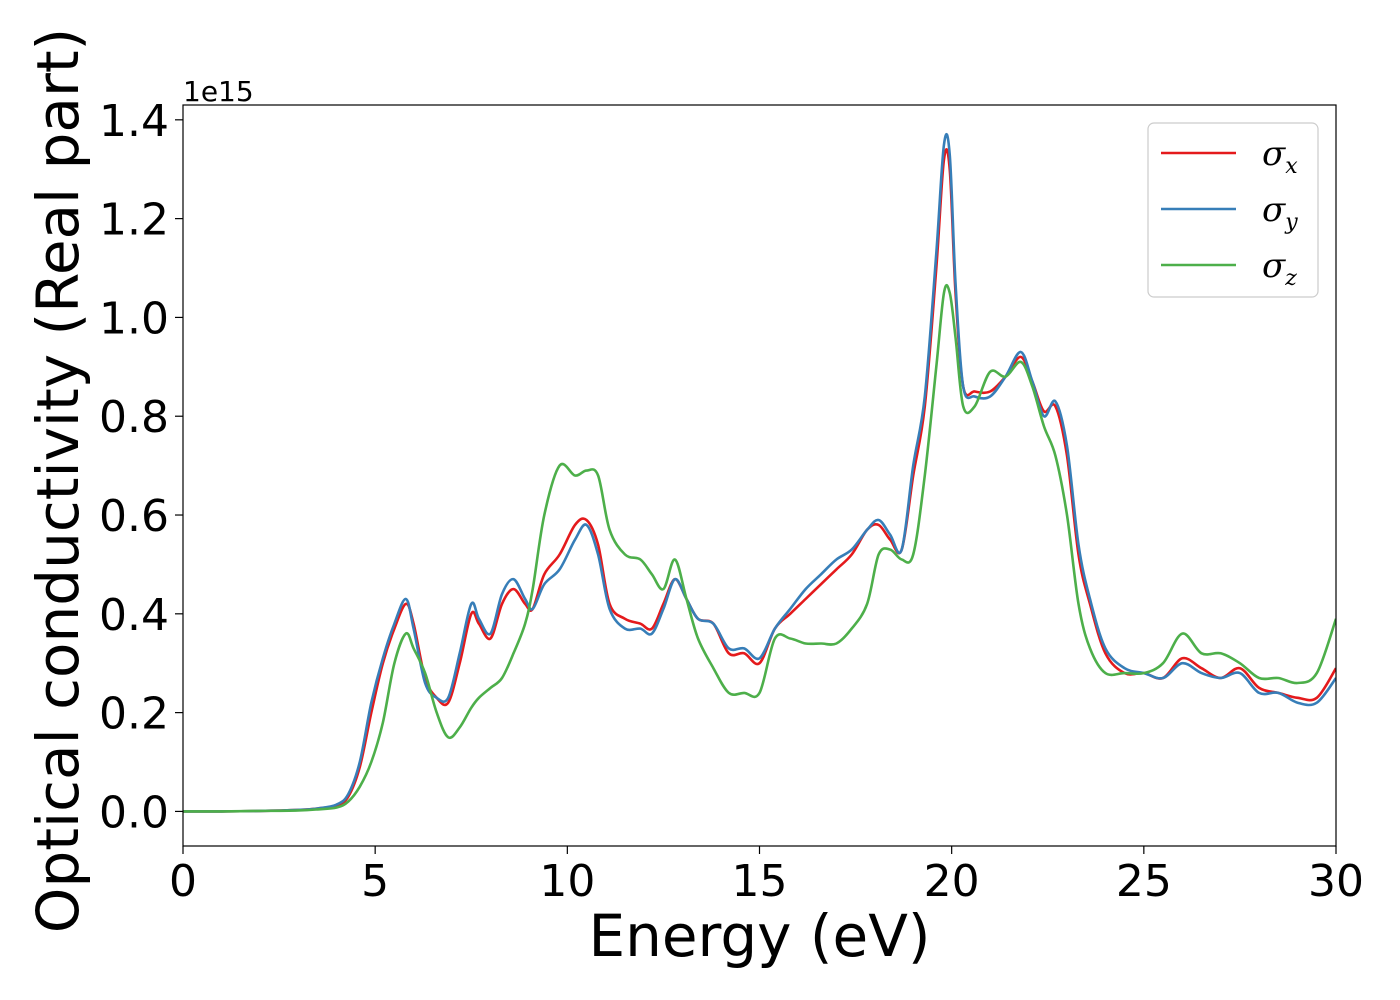 This screenshot has width=1400, height=1000. Describe the element at coordinates (1280, 212) in the screenshot. I see `legend-label: σy` at that location.